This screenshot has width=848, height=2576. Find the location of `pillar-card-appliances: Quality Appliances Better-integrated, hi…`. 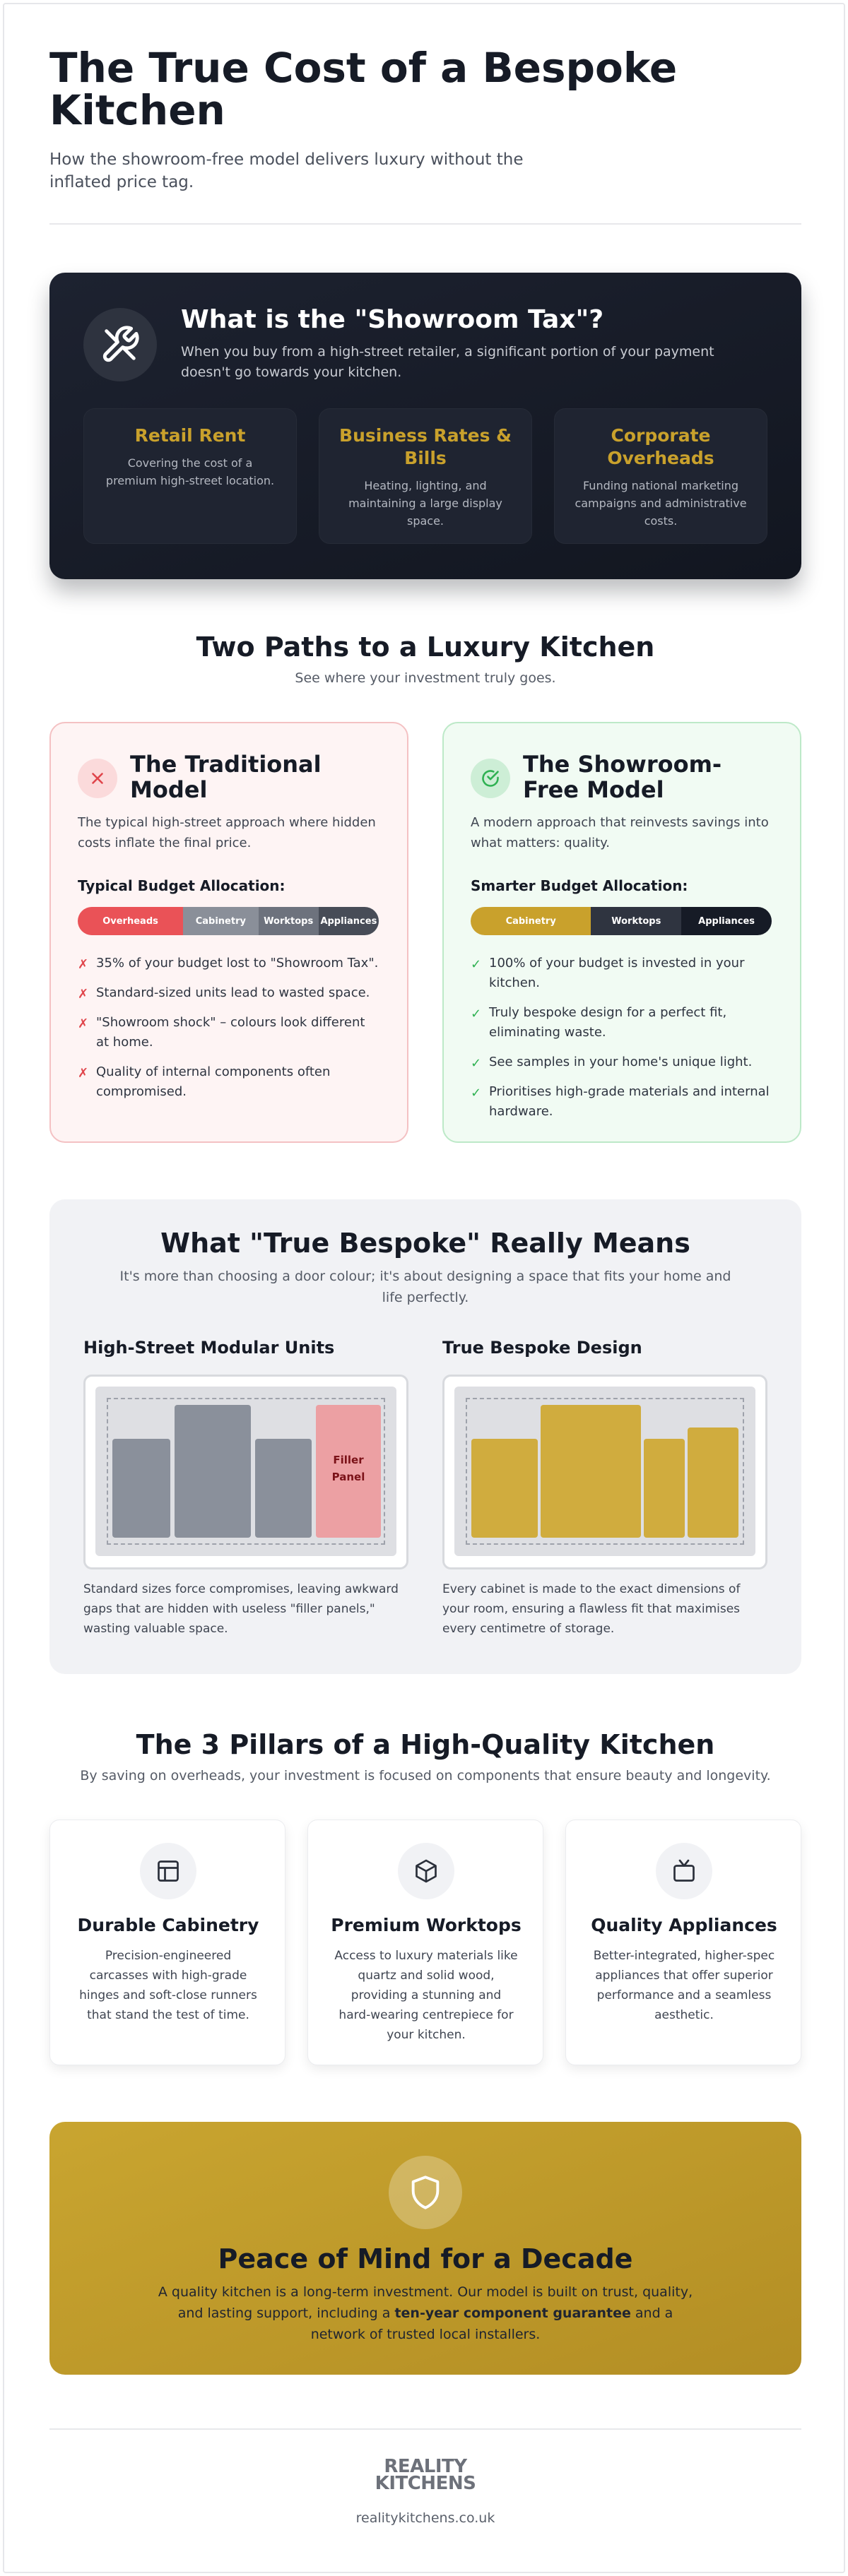

pillar-card-appliances: Quality Appliances Better-integrated, hi… is located at coordinates (683, 1942).